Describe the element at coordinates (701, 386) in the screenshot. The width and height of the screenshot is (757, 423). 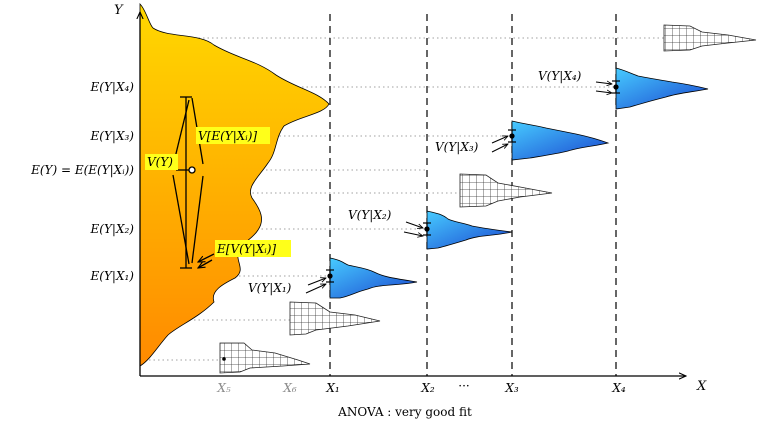
I see `x-axis-label: X` at that location.